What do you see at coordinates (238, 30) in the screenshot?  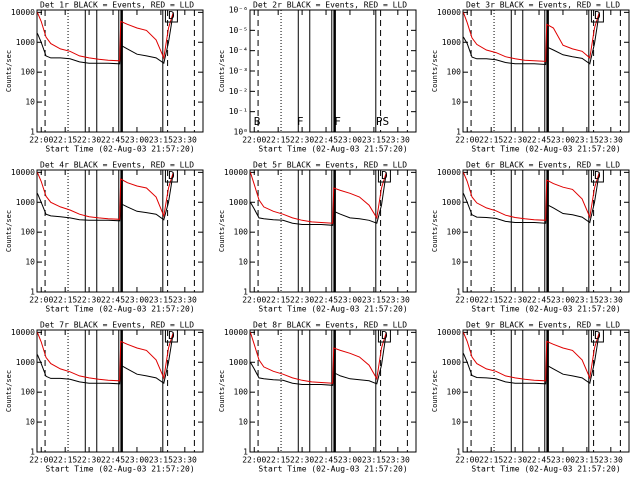 I see `y-tick-label: 10⁻⁵` at bounding box center [238, 30].